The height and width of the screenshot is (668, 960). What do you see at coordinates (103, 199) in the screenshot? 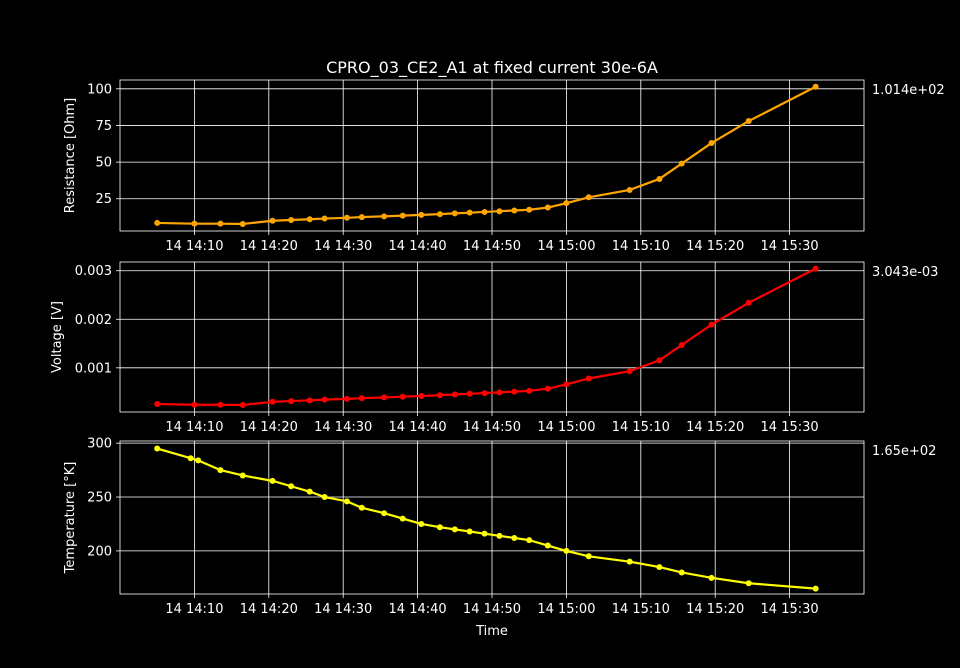
I see `y-tick-label: 25` at bounding box center [103, 199].